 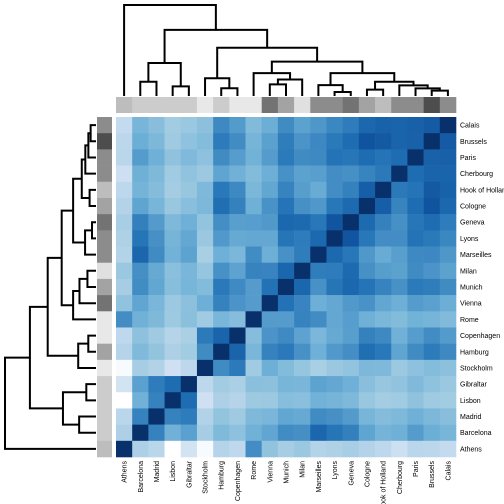 What do you see at coordinates (480, 336) in the screenshot?
I see `row-label: Copenhagen` at bounding box center [480, 336].